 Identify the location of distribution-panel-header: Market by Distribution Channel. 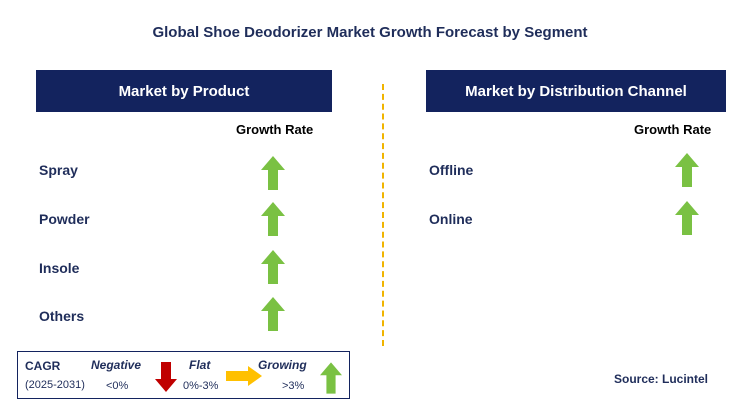
(576, 91).